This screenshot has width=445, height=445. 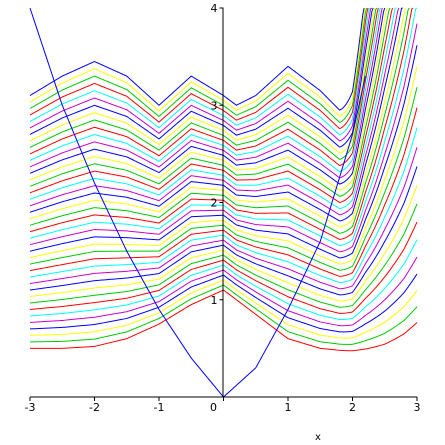 I want to click on x-tick-label: -2, so click(x=94, y=407).